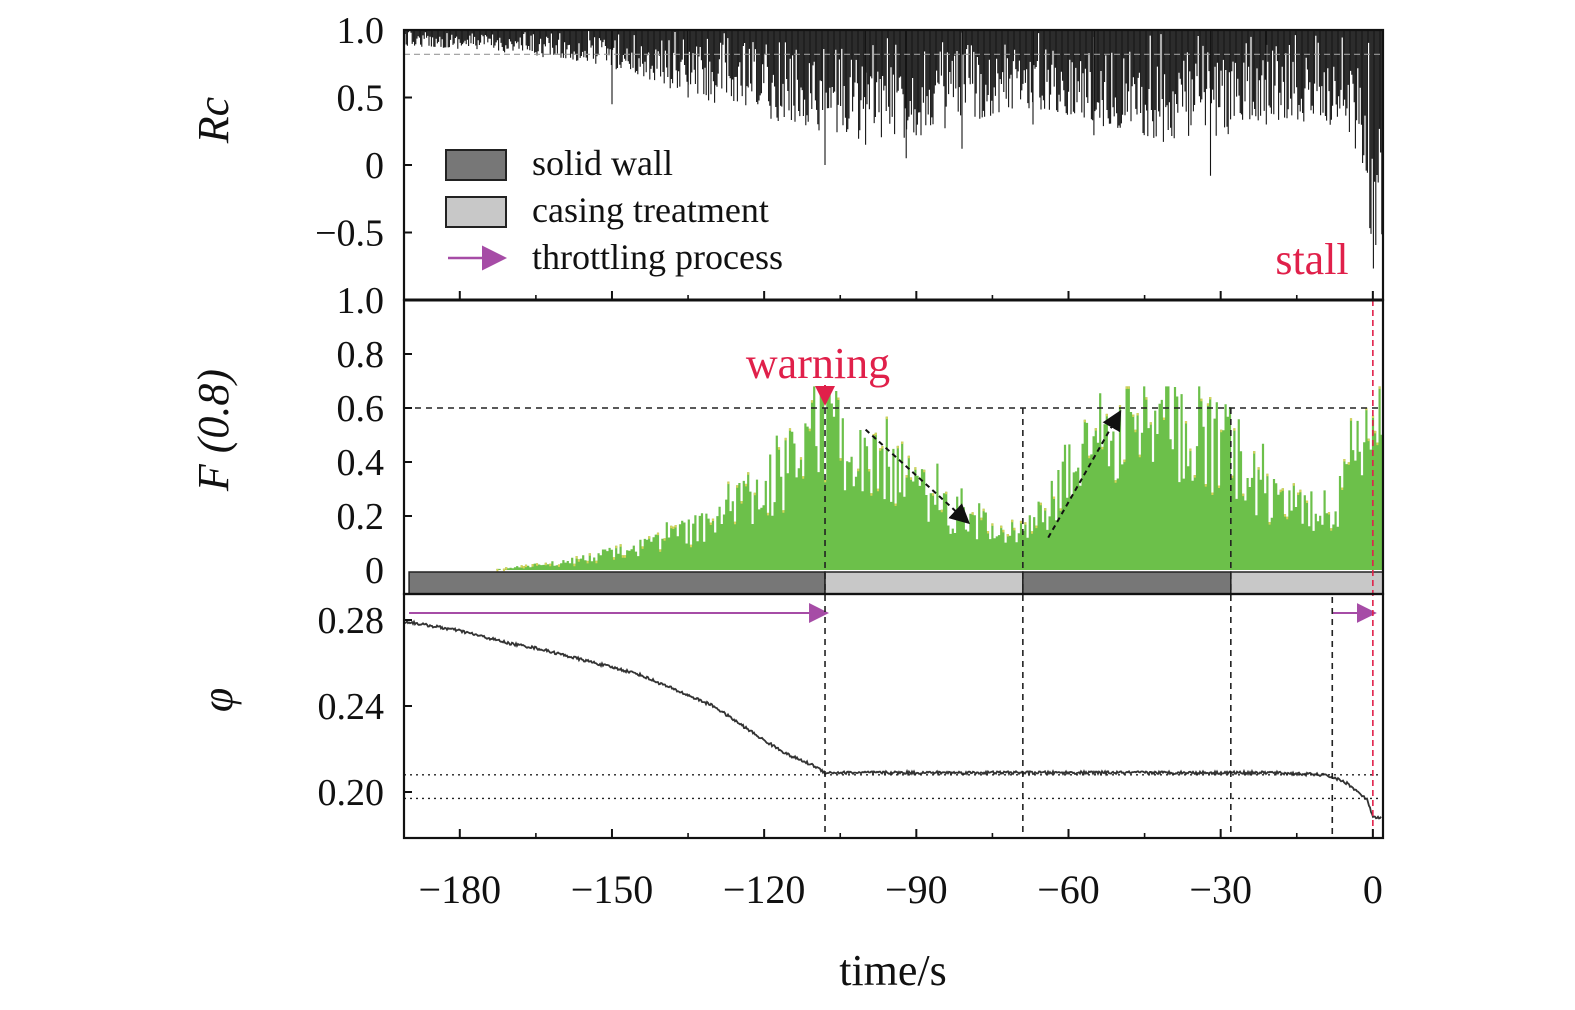 The width and height of the screenshot is (1575, 1010). Describe the element at coordinates (351, 793) in the screenshot. I see `phi-y-tick-label: 0.20` at that location.